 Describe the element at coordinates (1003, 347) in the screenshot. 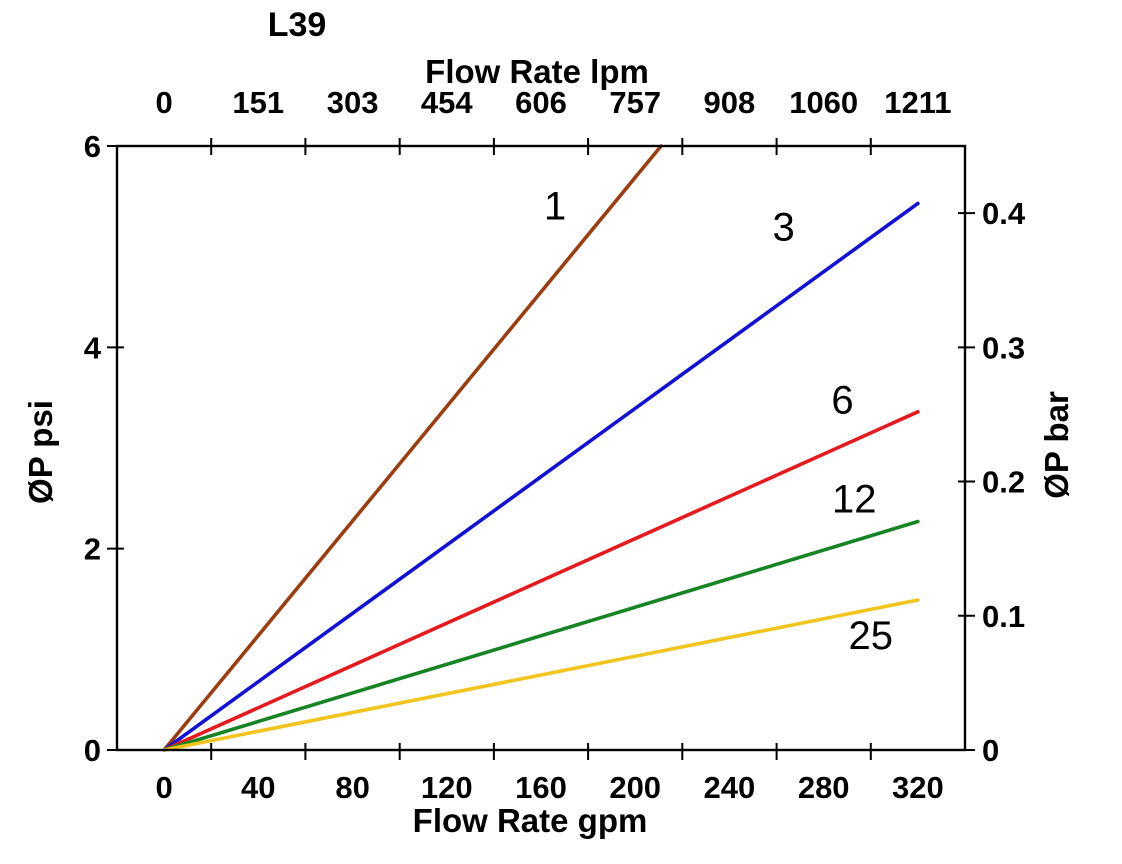

I see `right-tick-label: 0.3` at that location.